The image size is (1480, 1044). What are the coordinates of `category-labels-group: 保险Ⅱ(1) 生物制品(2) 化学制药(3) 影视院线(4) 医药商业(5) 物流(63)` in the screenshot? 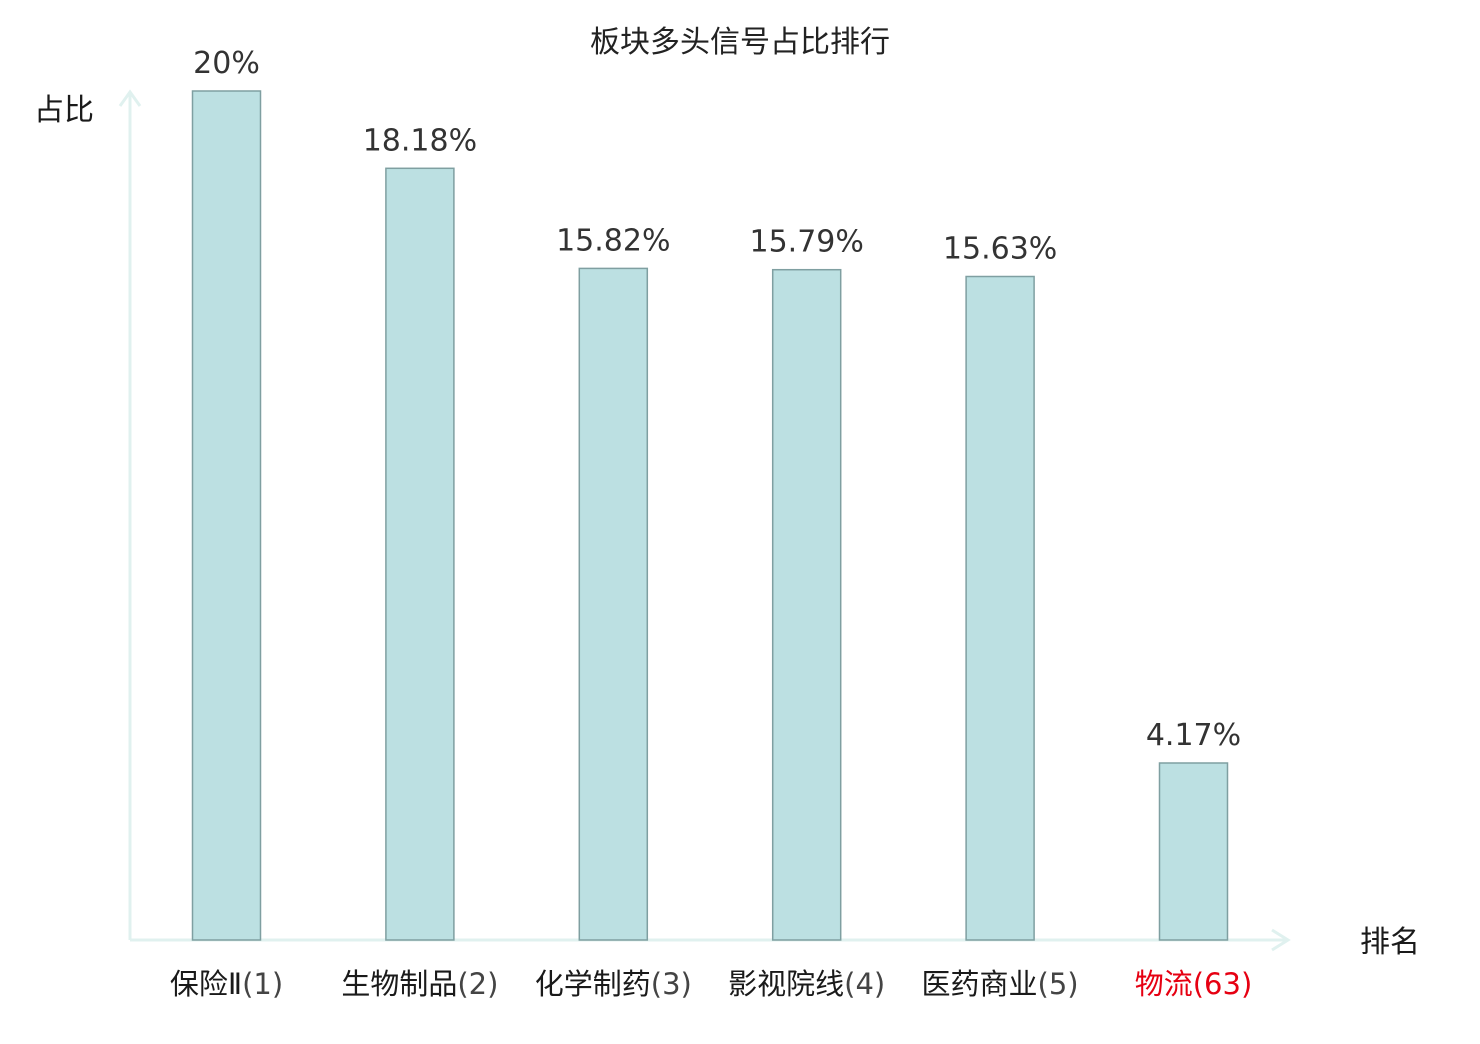 It's located at (711, 984).